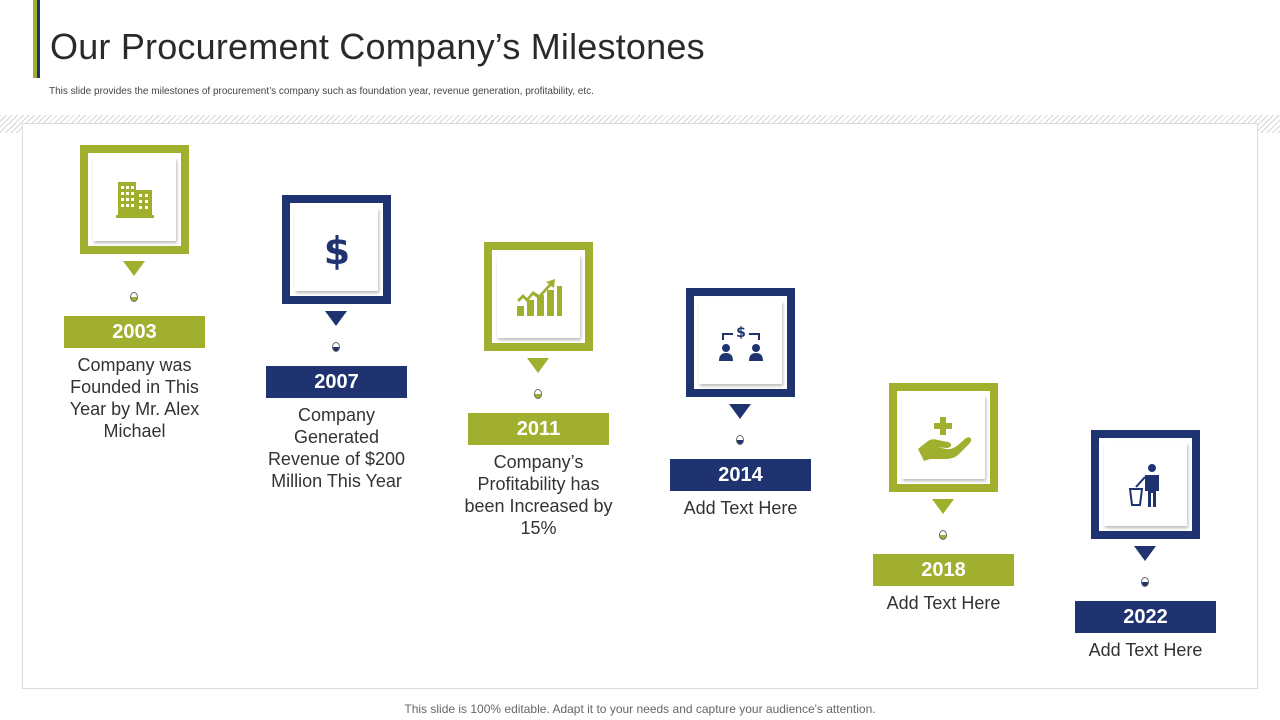 This screenshot has width=1280, height=720. Describe the element at coordinates (336, 382) in the screenshot. I see `year-label: 2007` at that location.